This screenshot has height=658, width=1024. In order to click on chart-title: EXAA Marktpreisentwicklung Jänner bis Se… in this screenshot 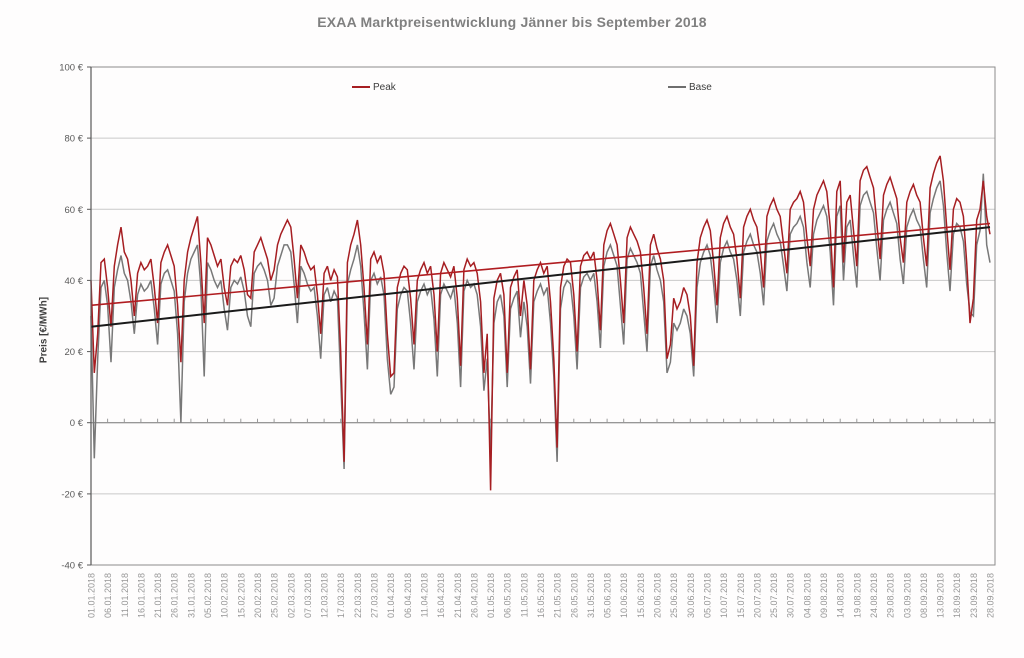, I will do `click(512, 22)`.